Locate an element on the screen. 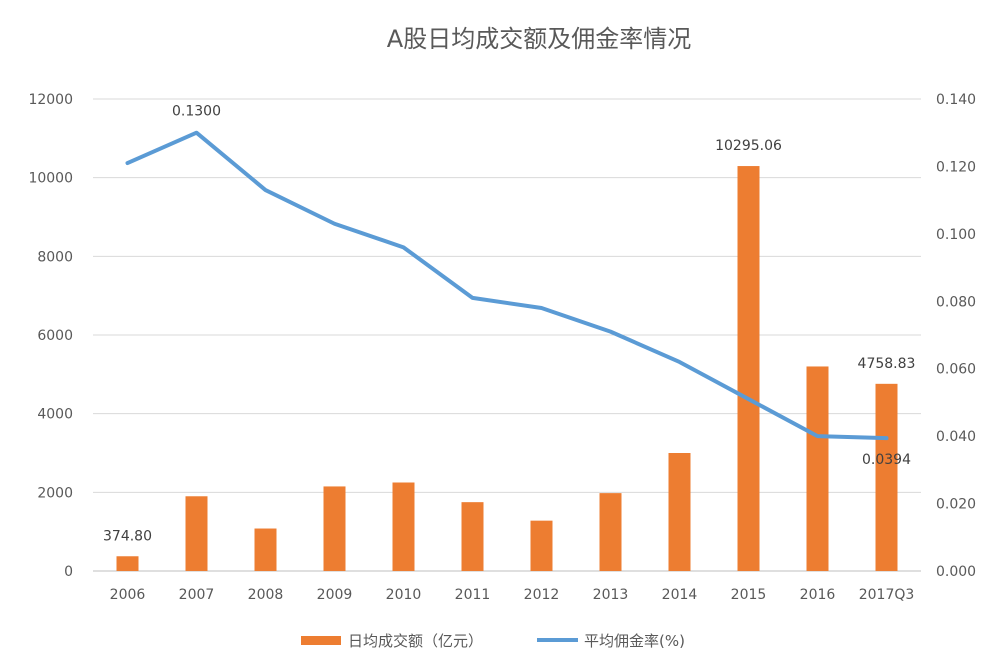 The width and height of the screenshot is (999, 663). left-axis-tick-label: 8000 is located at coordinates (55, 257).